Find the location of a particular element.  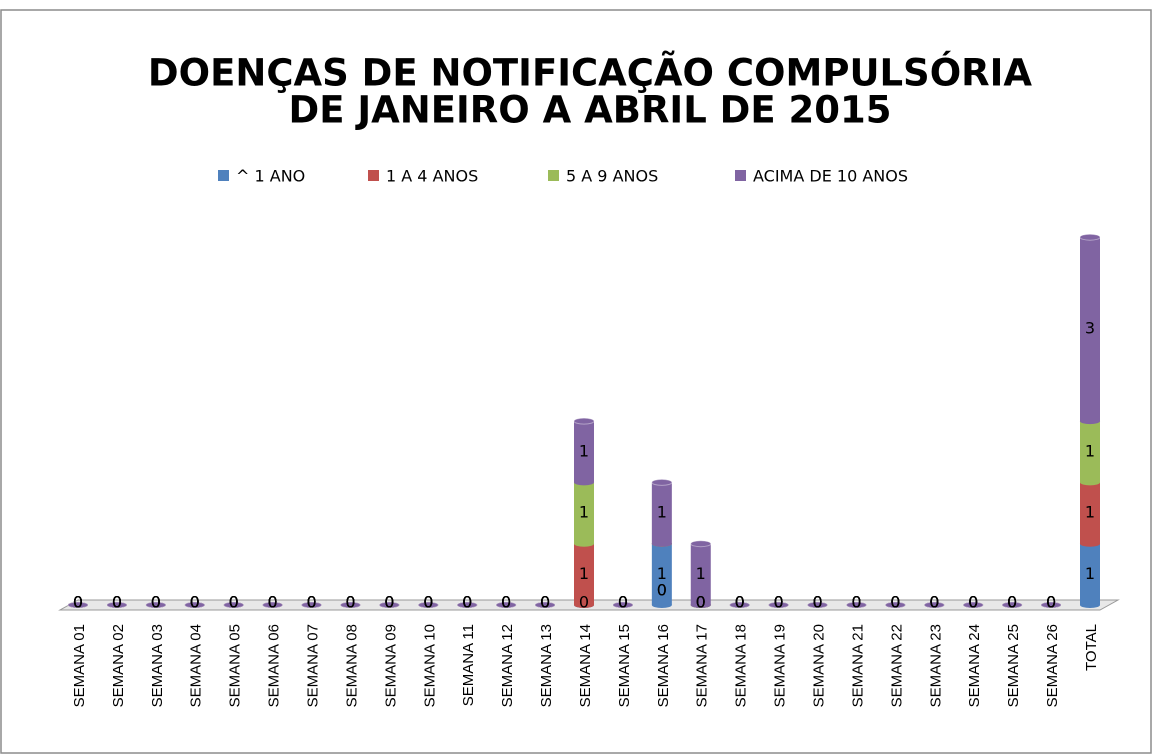

x-tick-label: SEMANA 11 is located at coordinates (468, 665).